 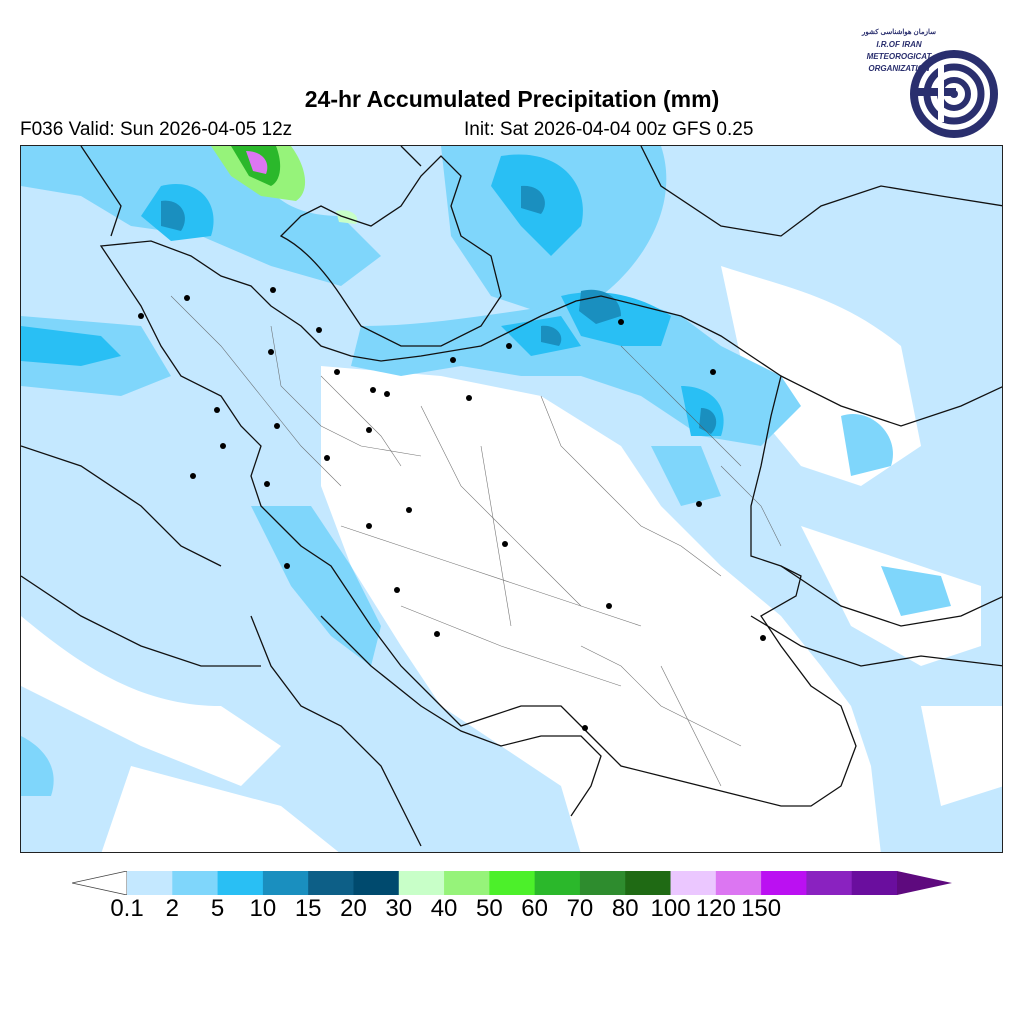 I want to click on logo-emblem-icon, so click(x=954, y=94).